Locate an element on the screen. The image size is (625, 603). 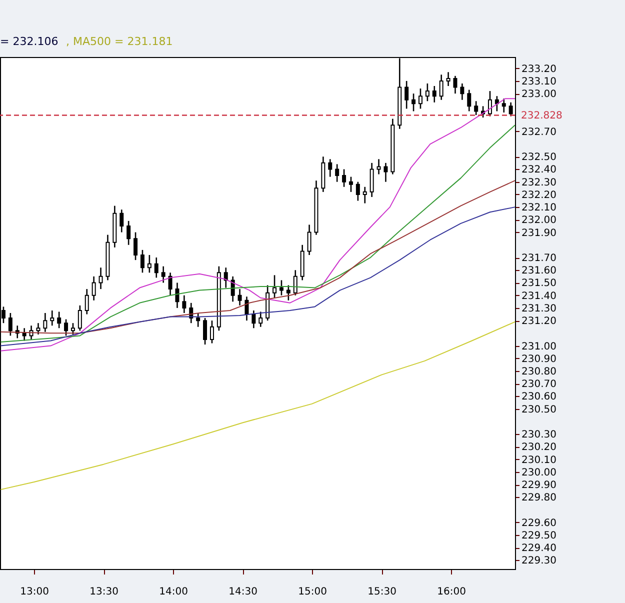
y-tick-label: 231.90 is located at coordinates (539, 233).